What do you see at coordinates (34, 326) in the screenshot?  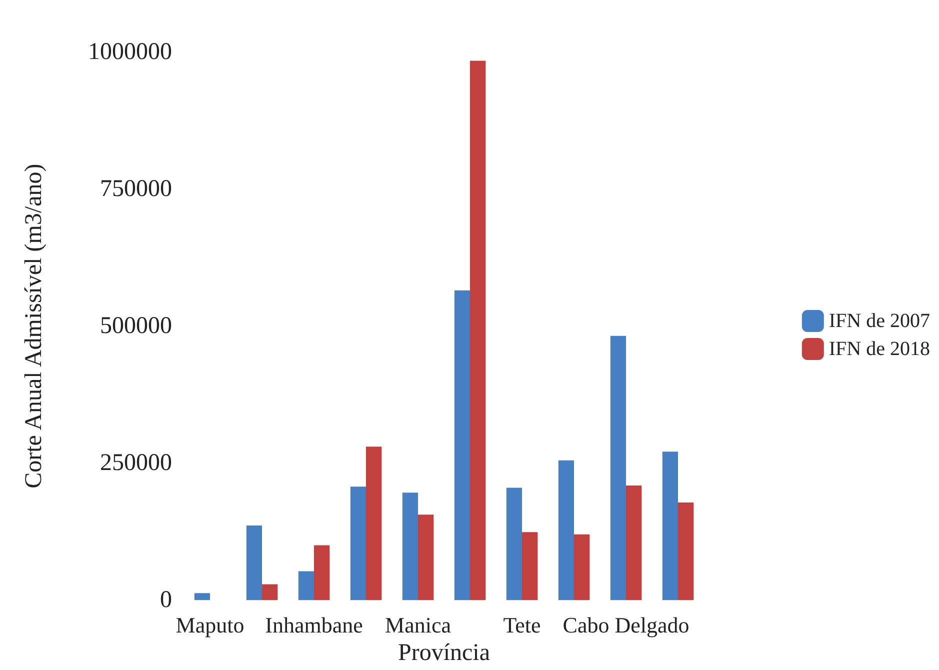 I see `y-axis-title: Corte Anual Admissível (m3/ano)` at bounding box center [34, 326].